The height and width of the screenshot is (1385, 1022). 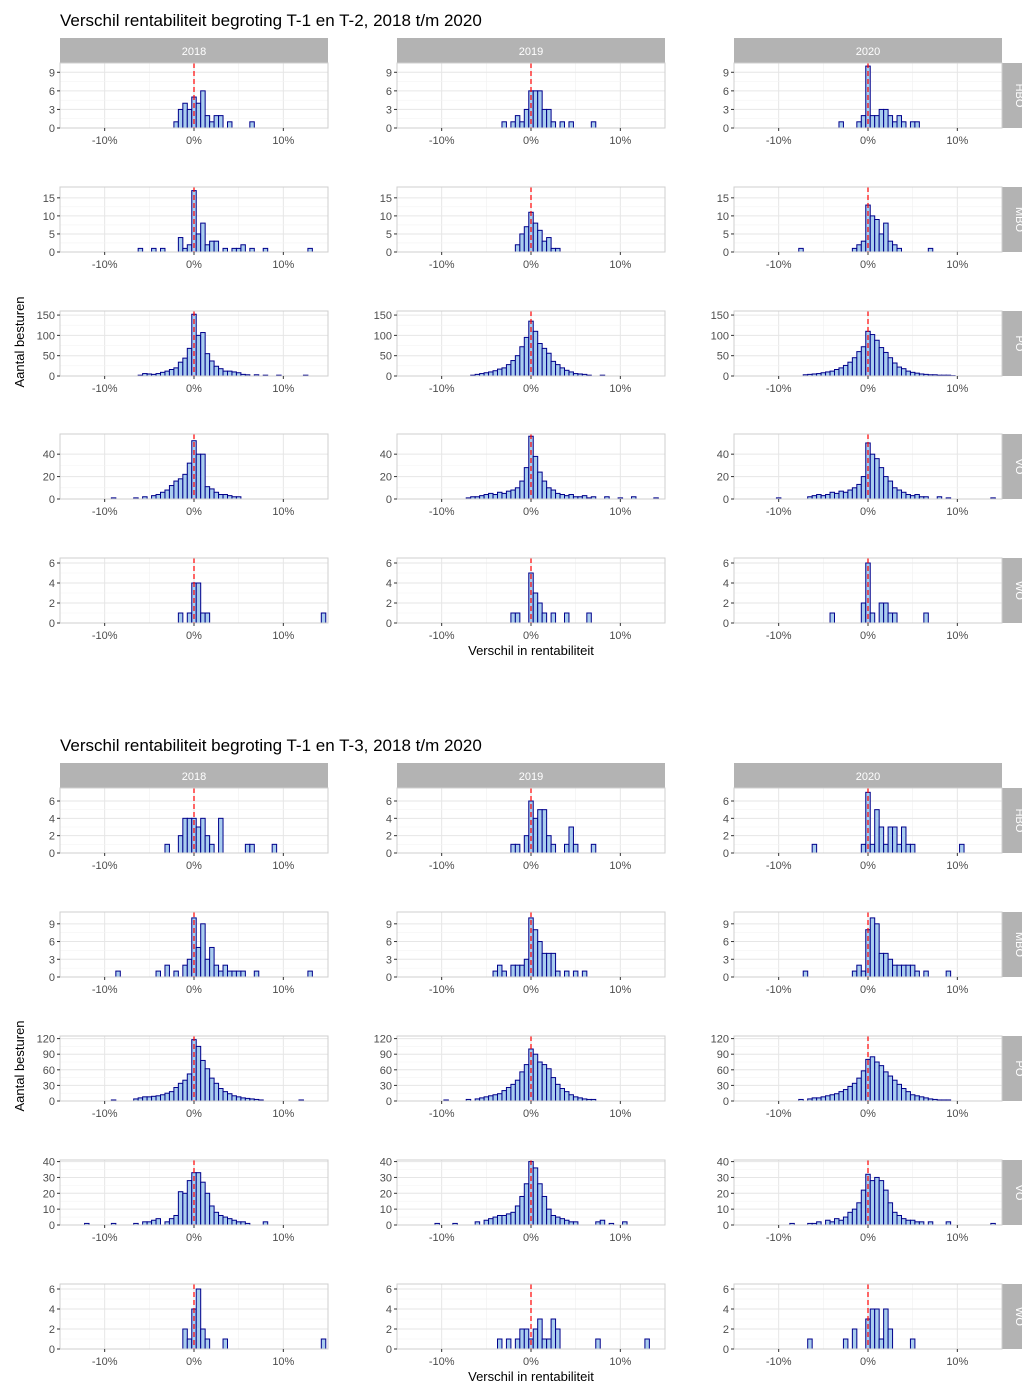 What do you see at coordinates (386, 478) in the screenshot?
I see `y-tick-label: 20` at bounding box center [386, 478].